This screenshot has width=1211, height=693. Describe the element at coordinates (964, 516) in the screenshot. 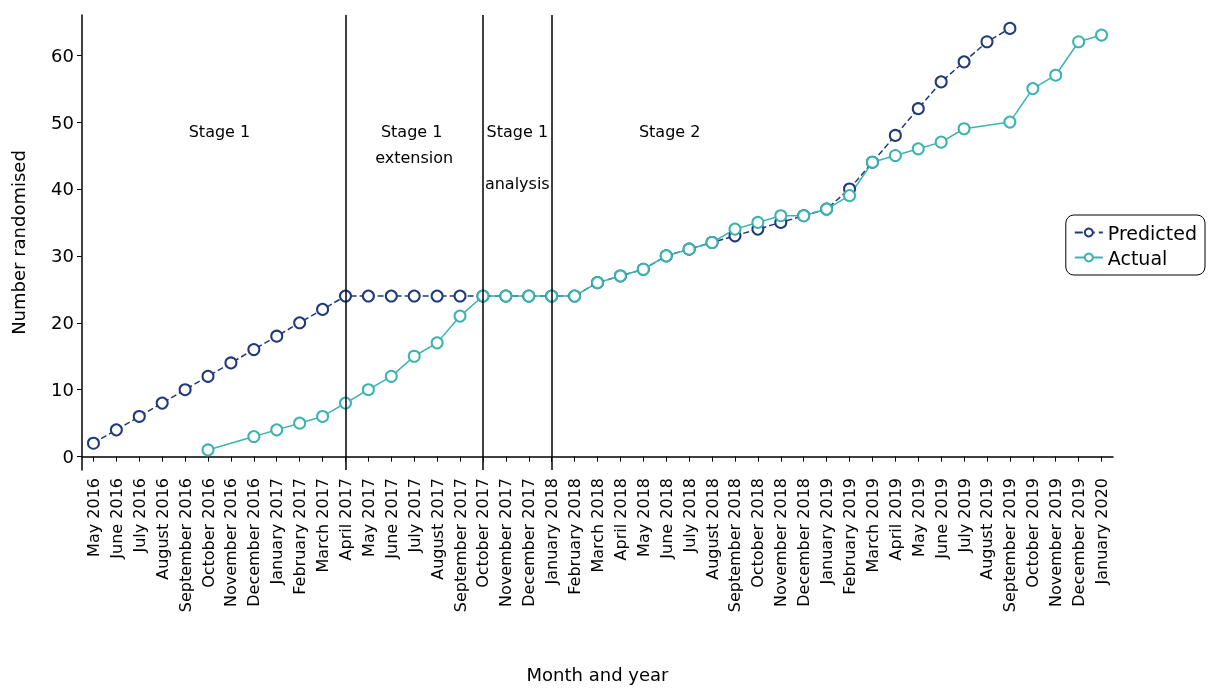

I see `x-tick-label: July 2019` at that location.